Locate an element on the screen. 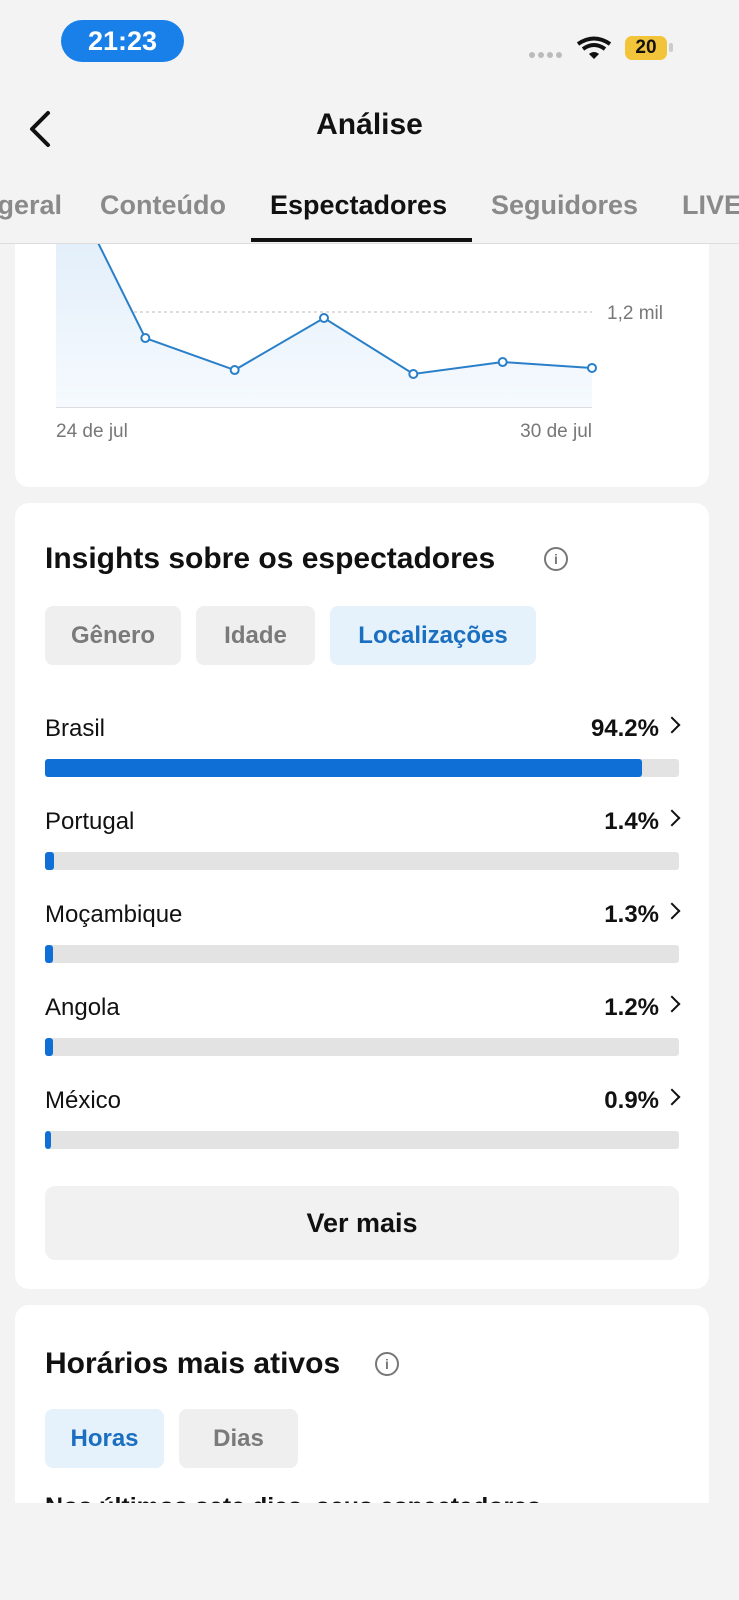 This screenshot has height=1600, width=739. tab: LIVE is located at coordinates (710, 205).